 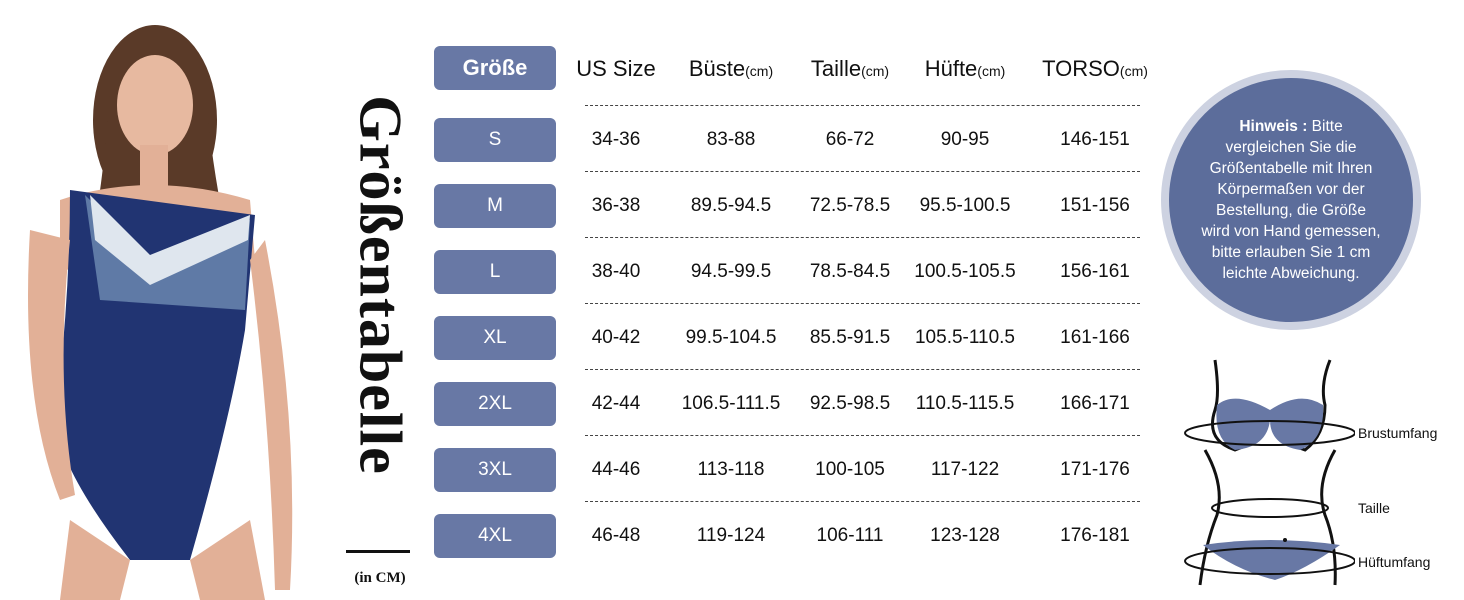 I want to click on size-label: 2XL, so click(x=495, y=403).